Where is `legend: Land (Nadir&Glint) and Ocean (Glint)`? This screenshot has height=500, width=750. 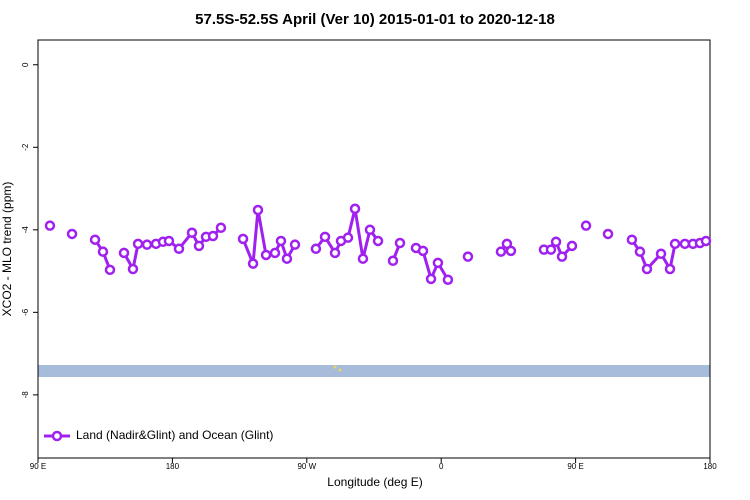
legend: Land (Nadir&Glint) and Ocean (Glint) is located at coordinates (158, 435).